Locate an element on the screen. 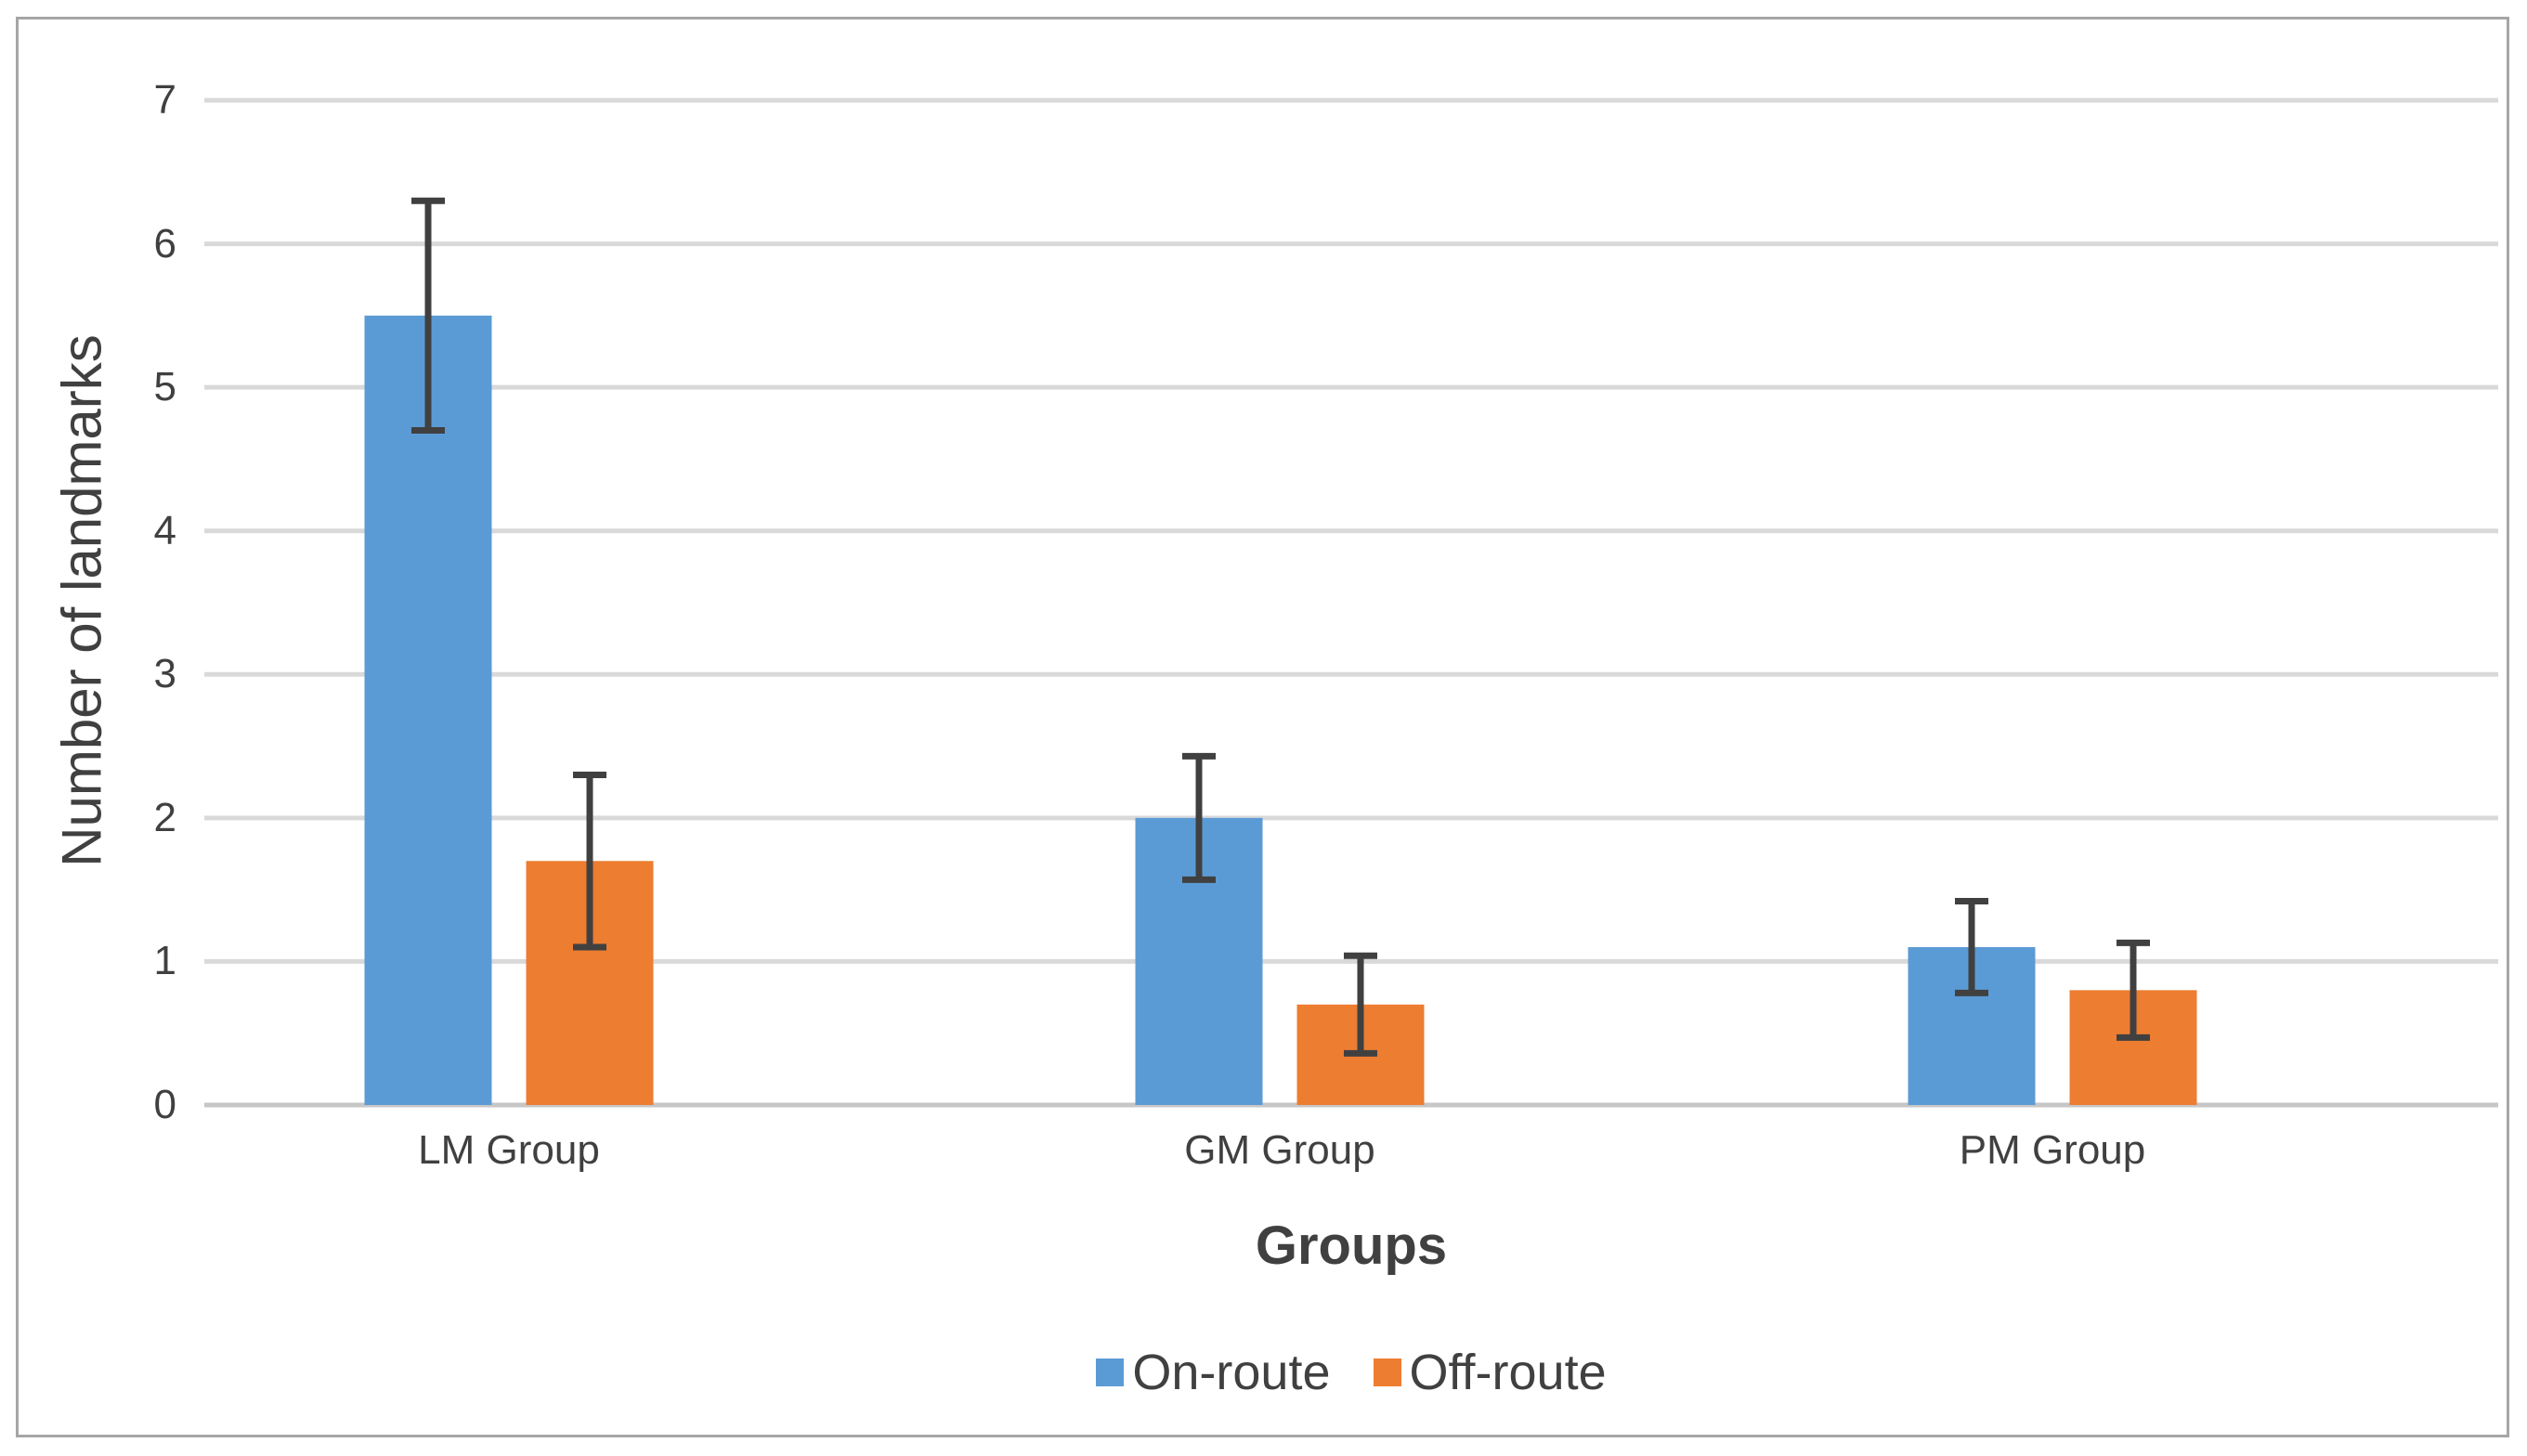 The width and height of the screenshot is (2527, 1456). y-tick-label: 4 is located at coordinates (165, 530).